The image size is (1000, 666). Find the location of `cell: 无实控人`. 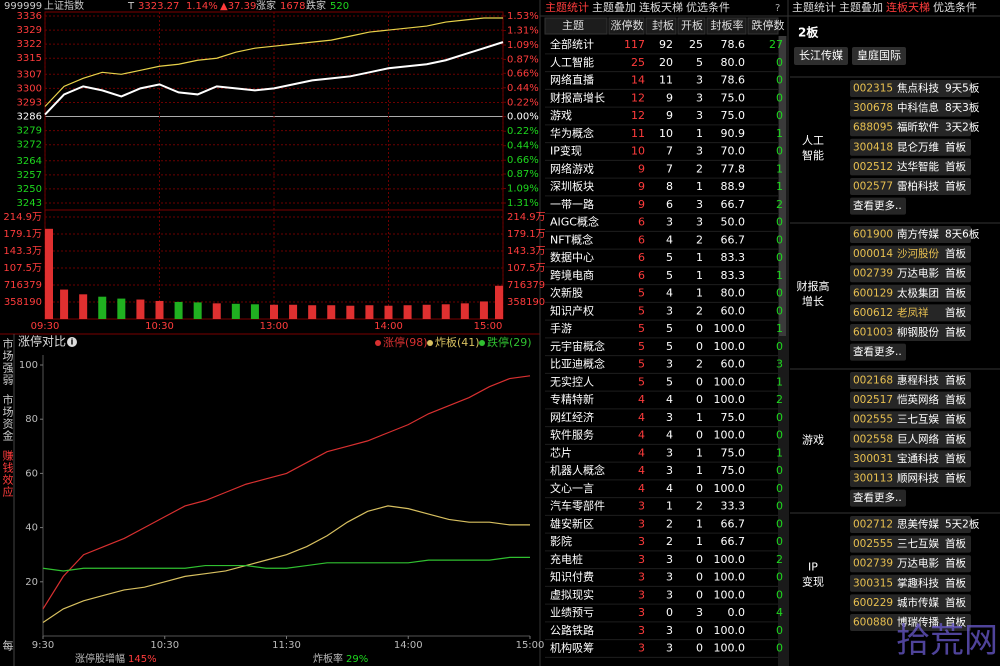

cell: 无实控人 is located at coordinates (572, 381).